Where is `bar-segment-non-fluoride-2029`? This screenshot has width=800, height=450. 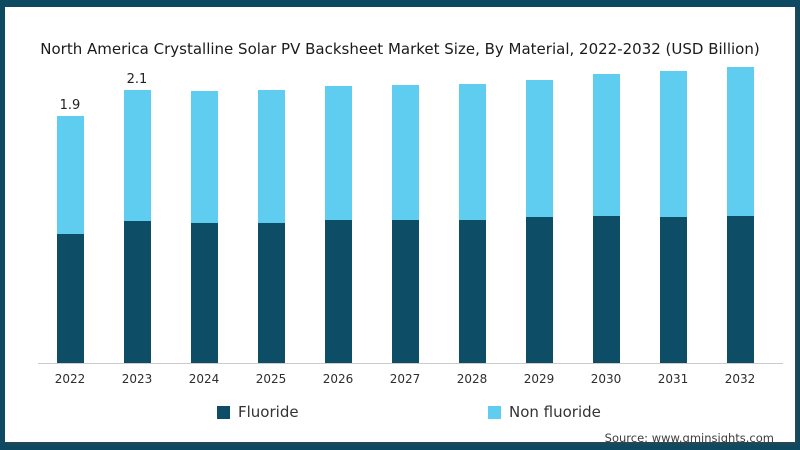
bar-segment-non-fluoride-2029 is located at coordinates (539, 148).